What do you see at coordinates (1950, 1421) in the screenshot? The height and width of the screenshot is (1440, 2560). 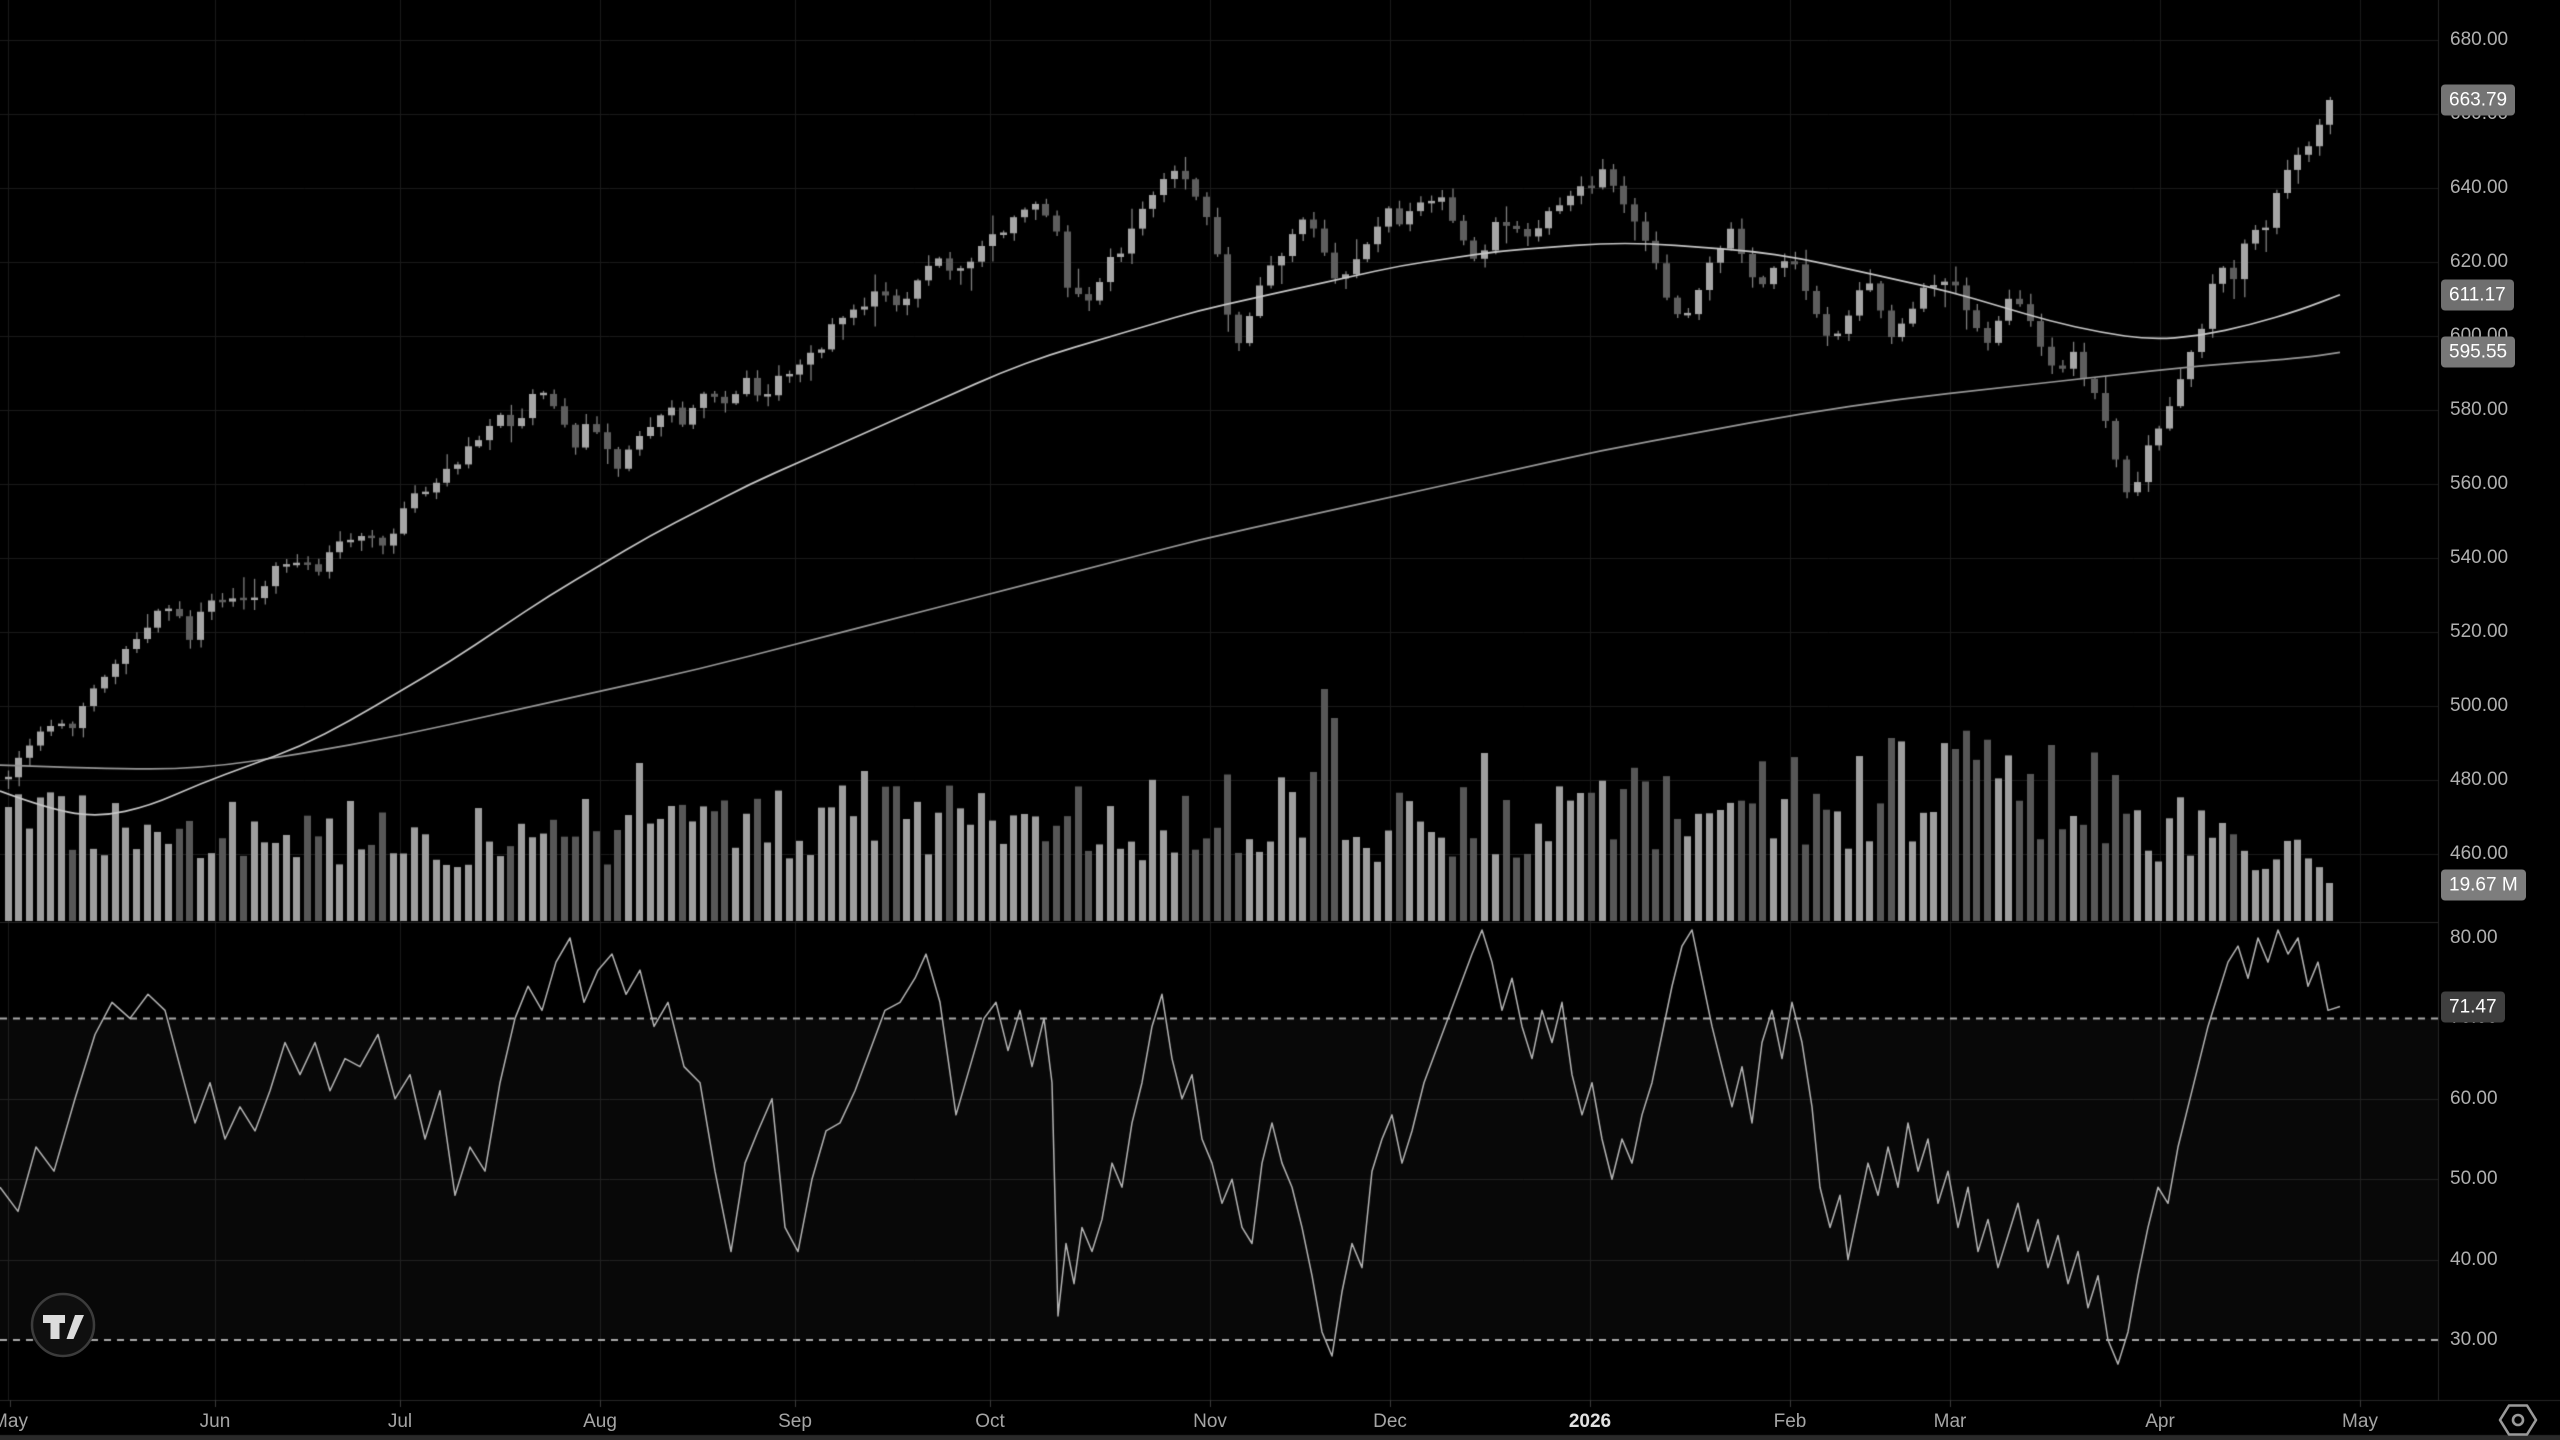 I see `time-axis-month-label: Mar` at bounding box center [1950, 1421].